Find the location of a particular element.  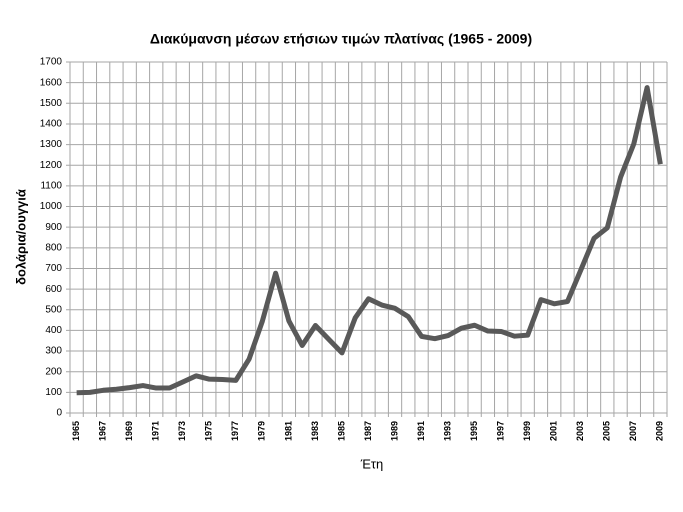

y-tick-label: 1100 is located at coordinates (51, 186).